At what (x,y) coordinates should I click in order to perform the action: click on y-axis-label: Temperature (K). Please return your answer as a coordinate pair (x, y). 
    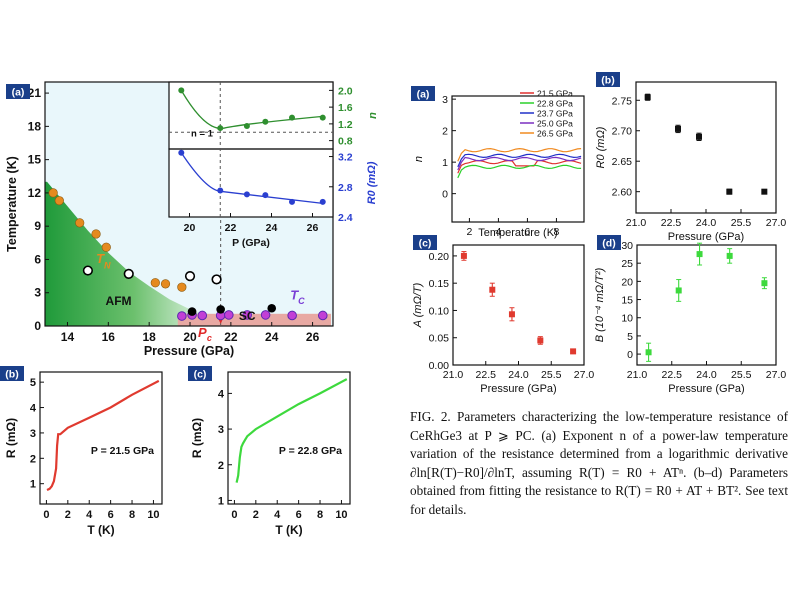
    Looking at the image, I should click on (12, 204).